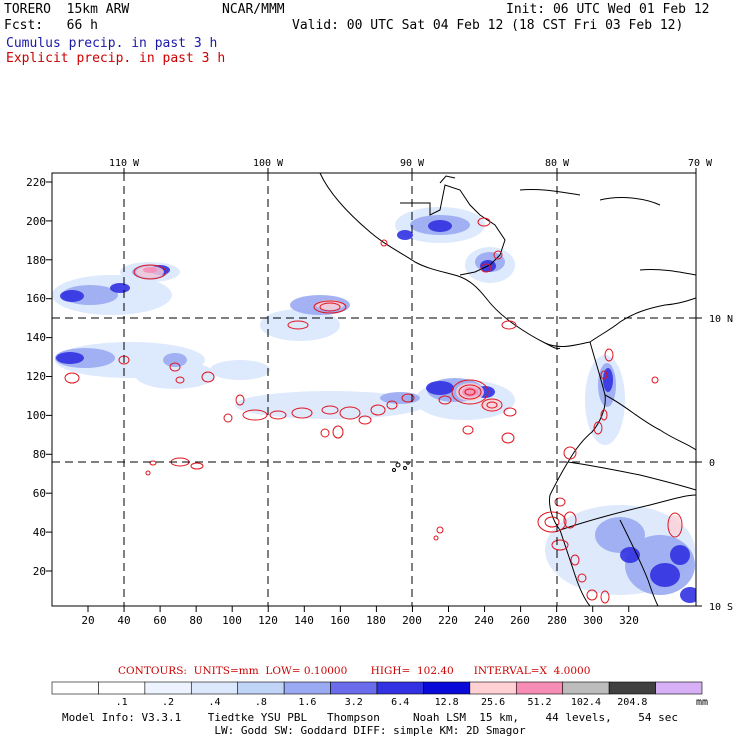 This screenshot has height=740, width=740. What do you see at coordinates (700, 163) in the screenshot?
I see `lon-label: 70 W` at bounding box center [700, 163].